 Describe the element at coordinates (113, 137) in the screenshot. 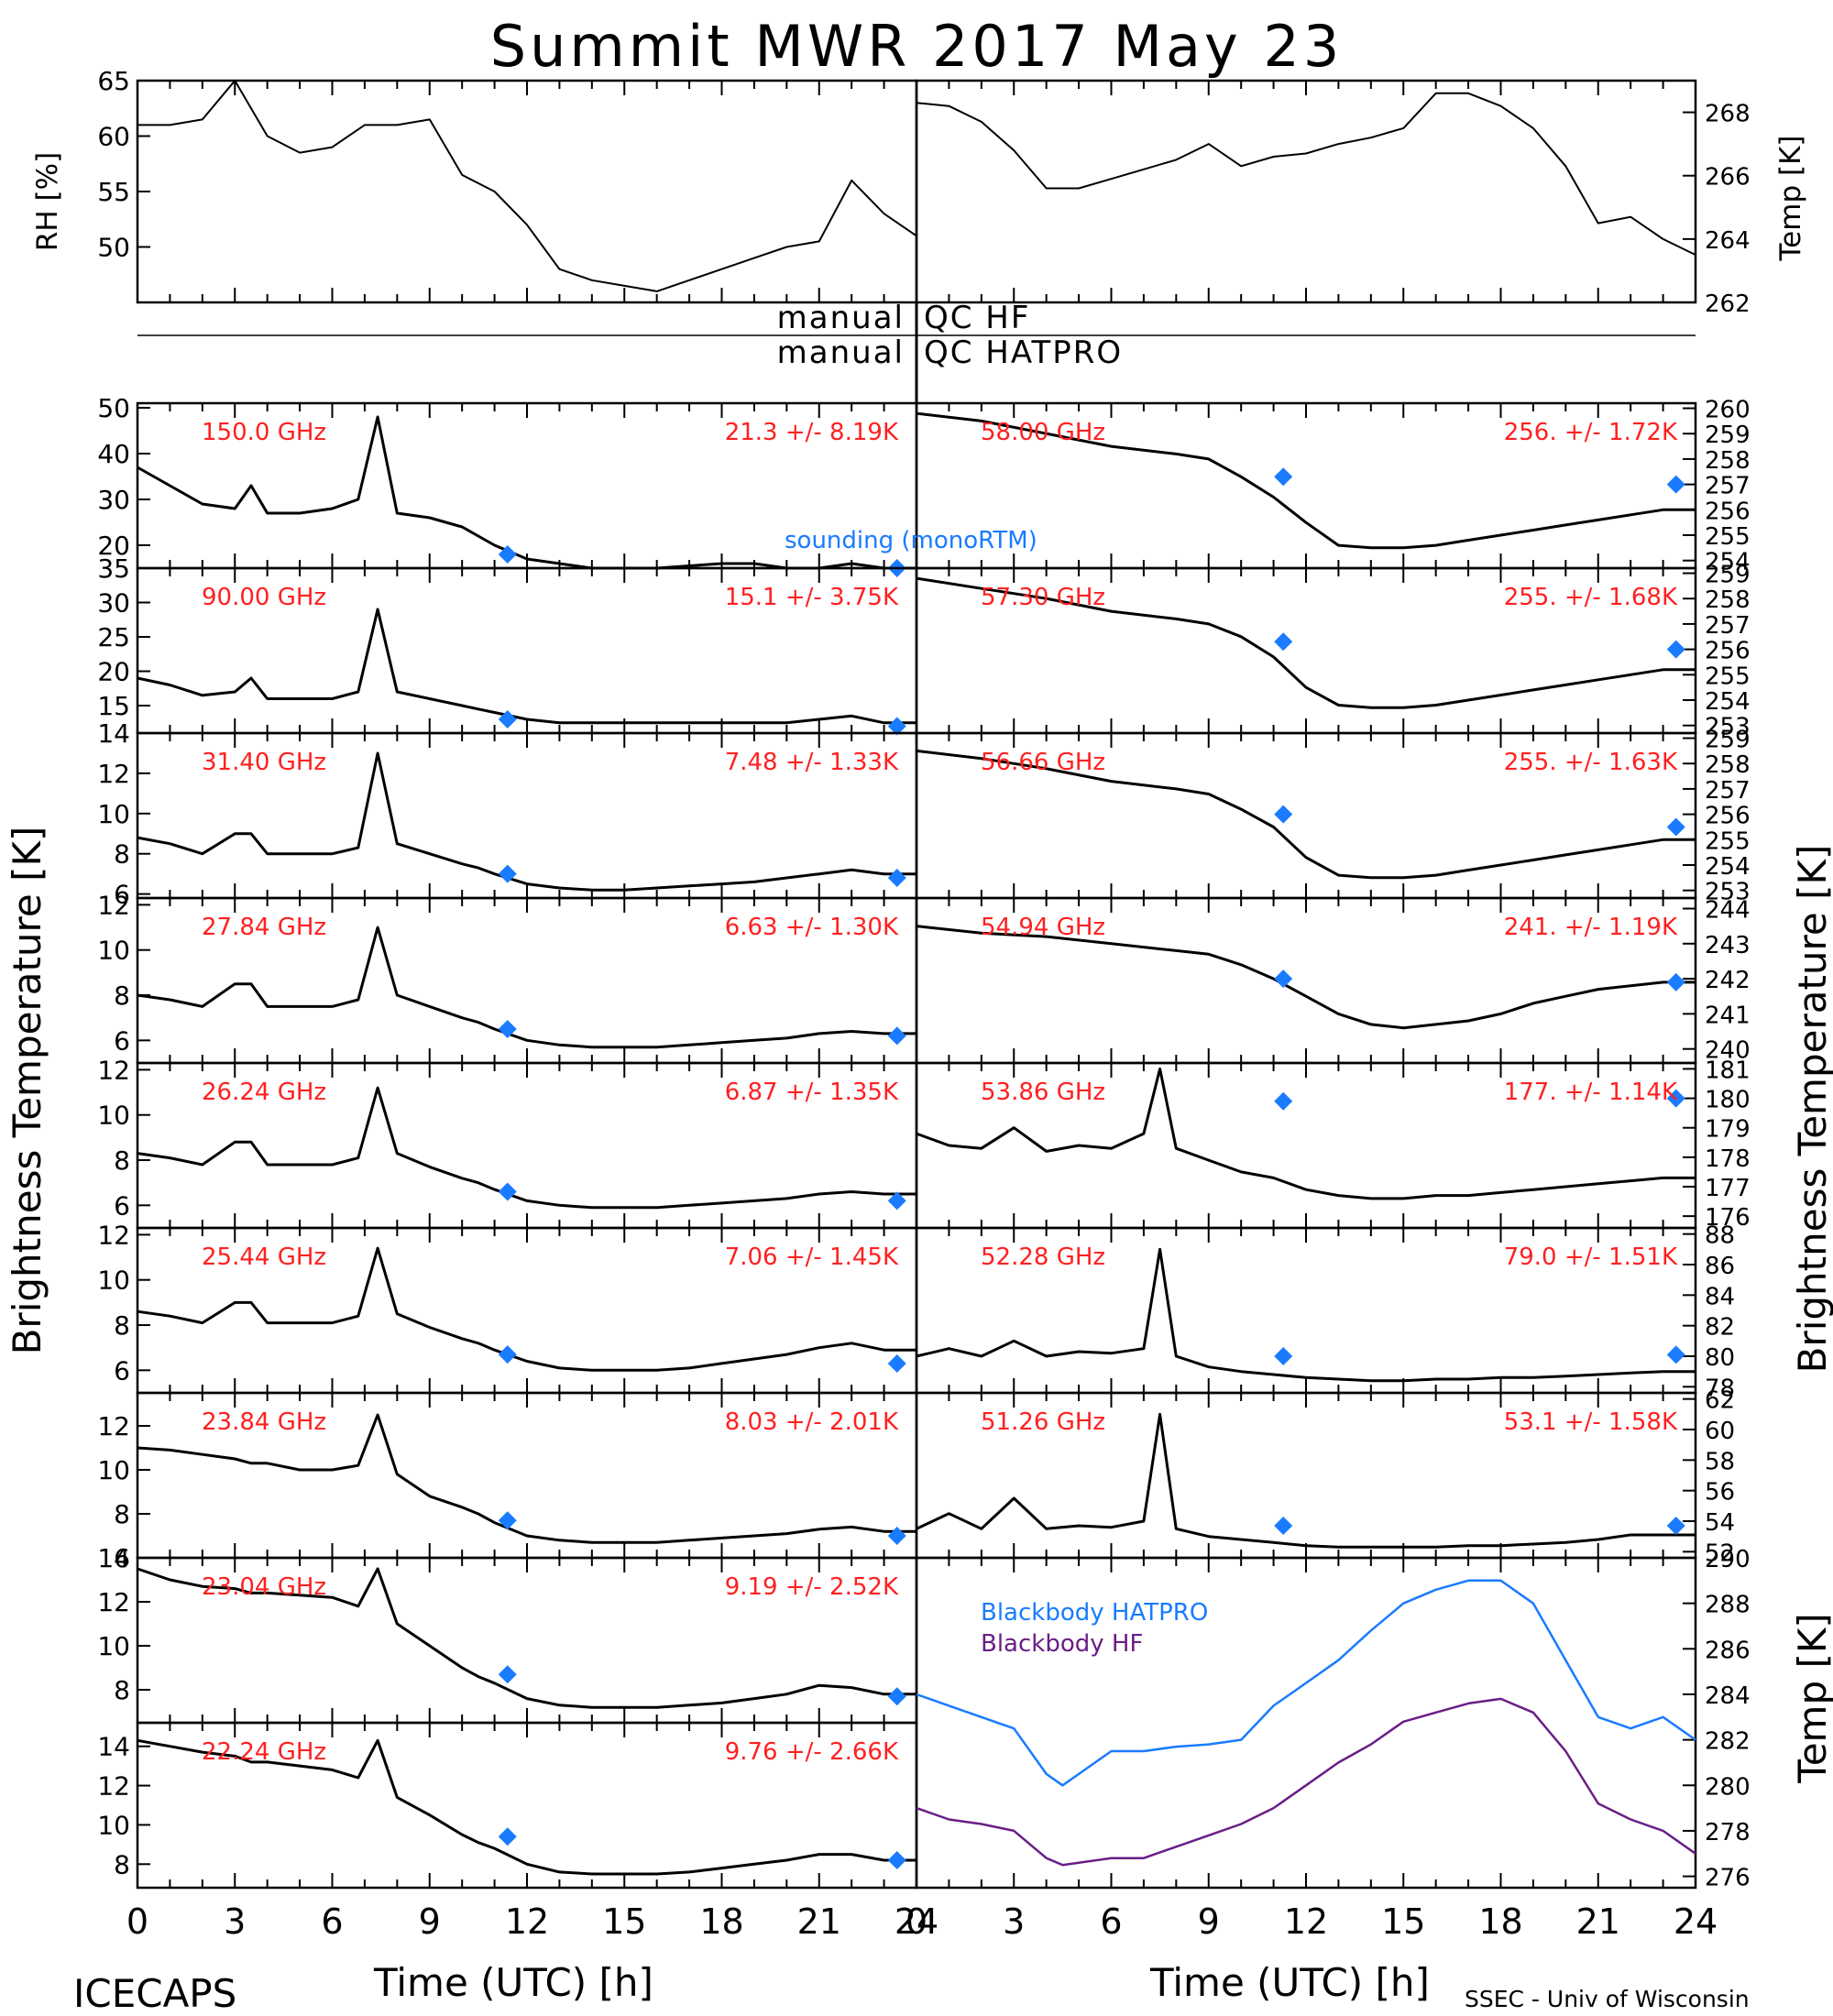

I see `y-tick-label: 60` at that location.